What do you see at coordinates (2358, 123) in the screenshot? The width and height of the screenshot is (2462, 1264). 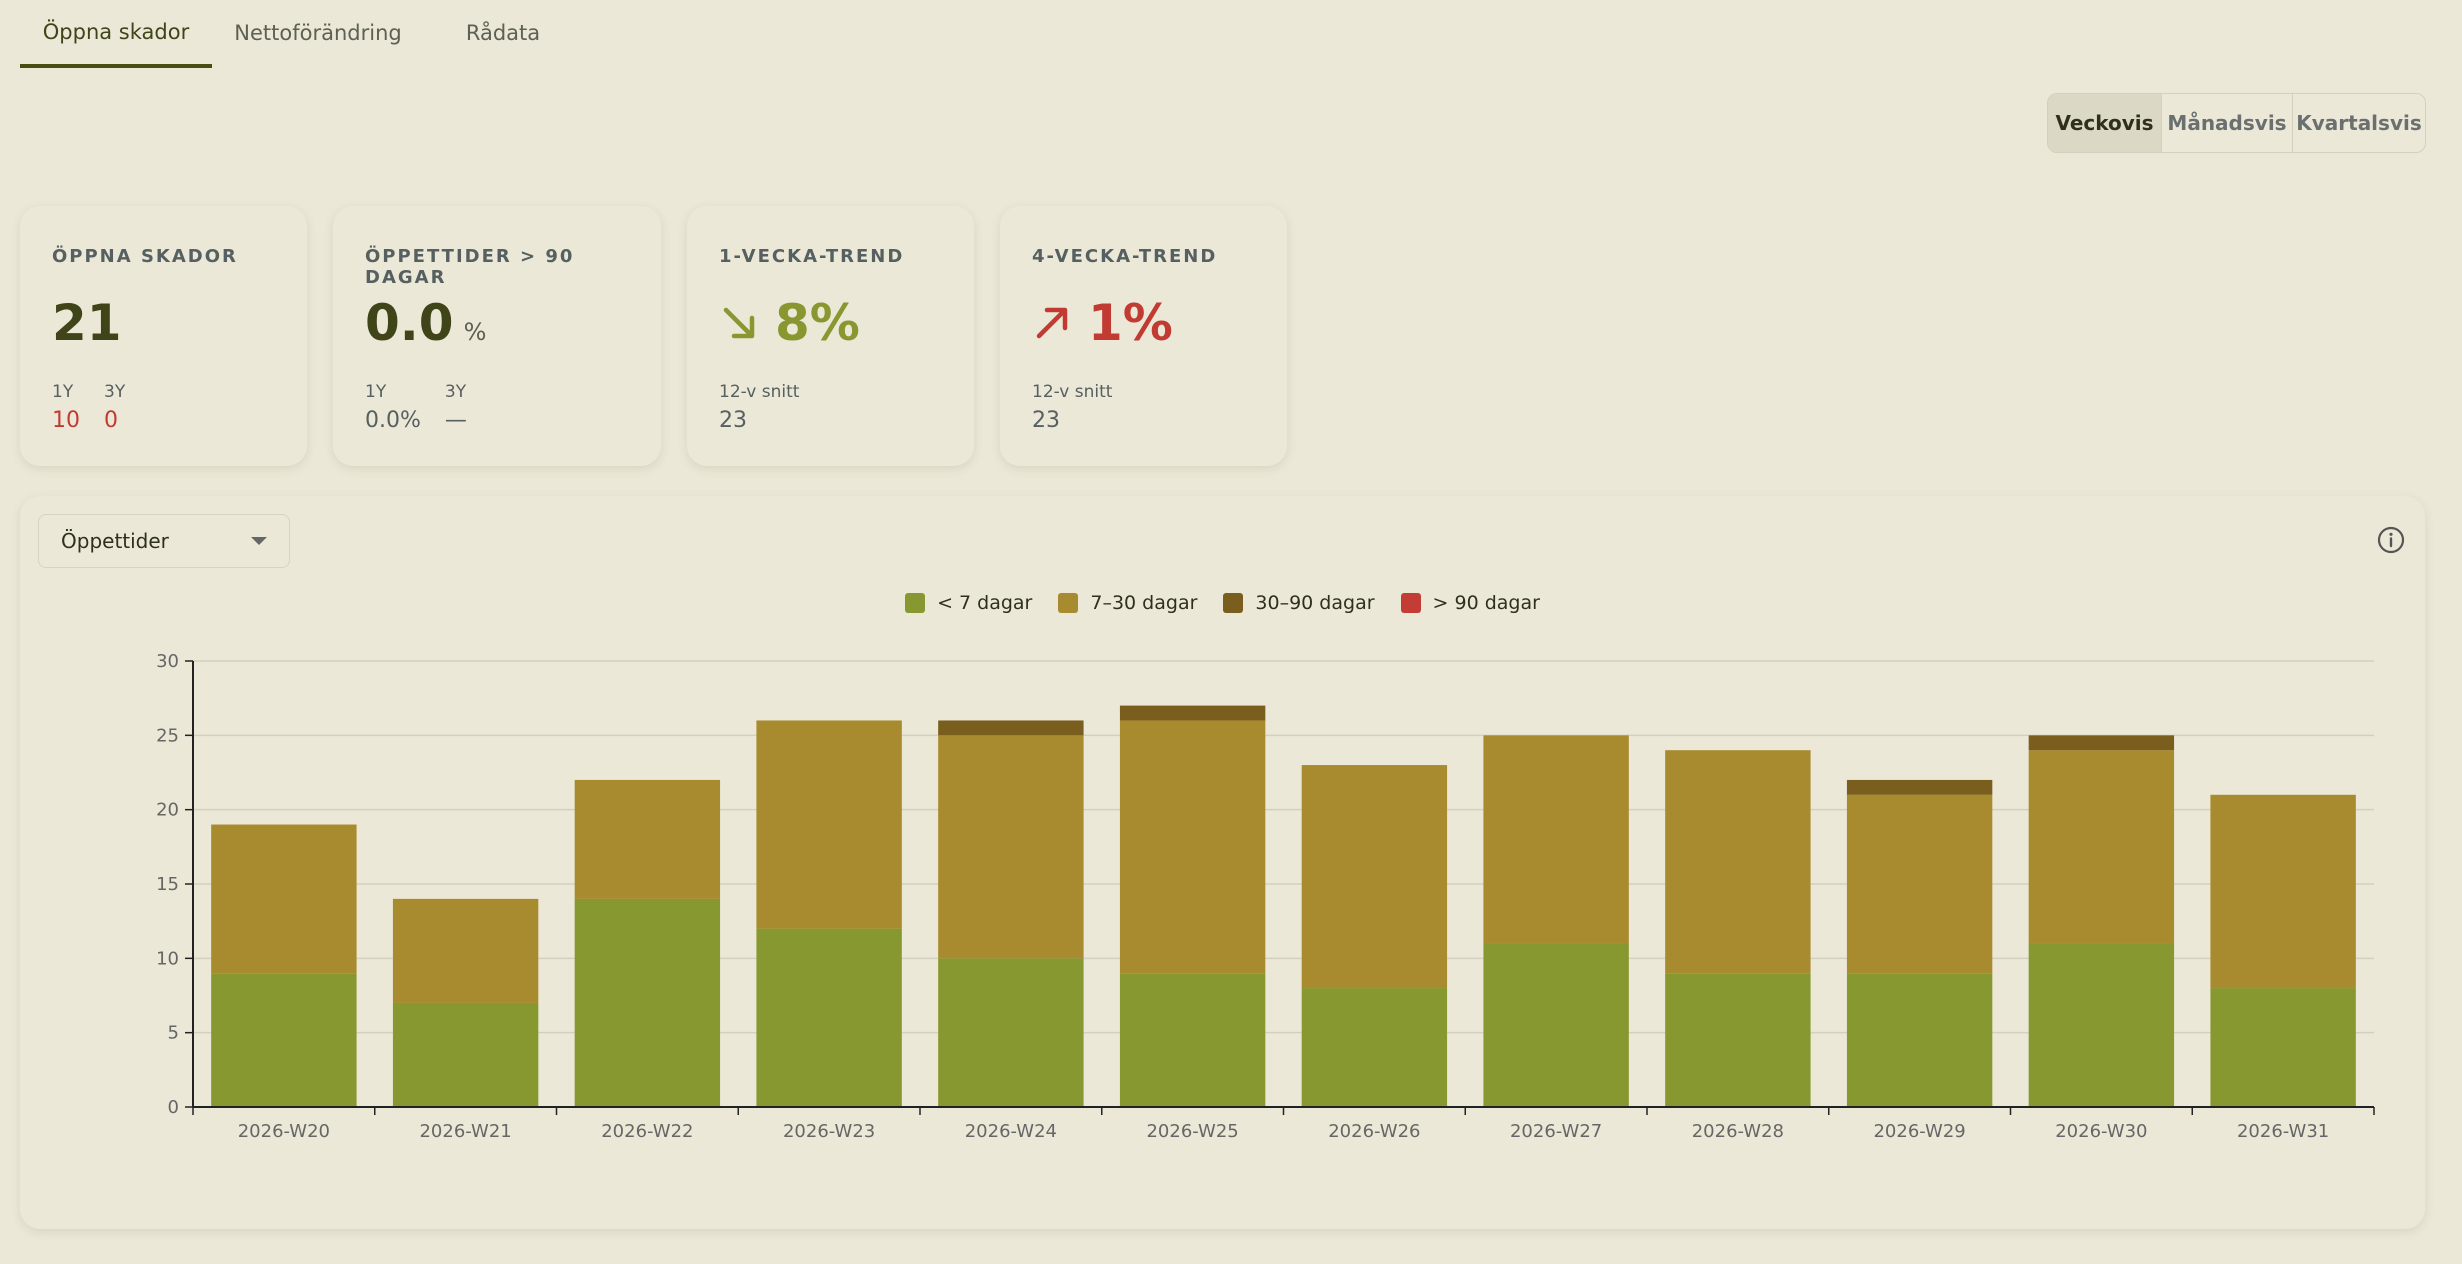 I see `period-quarterly-button: Kvartalsvis` at bounding box center [2358, 123].